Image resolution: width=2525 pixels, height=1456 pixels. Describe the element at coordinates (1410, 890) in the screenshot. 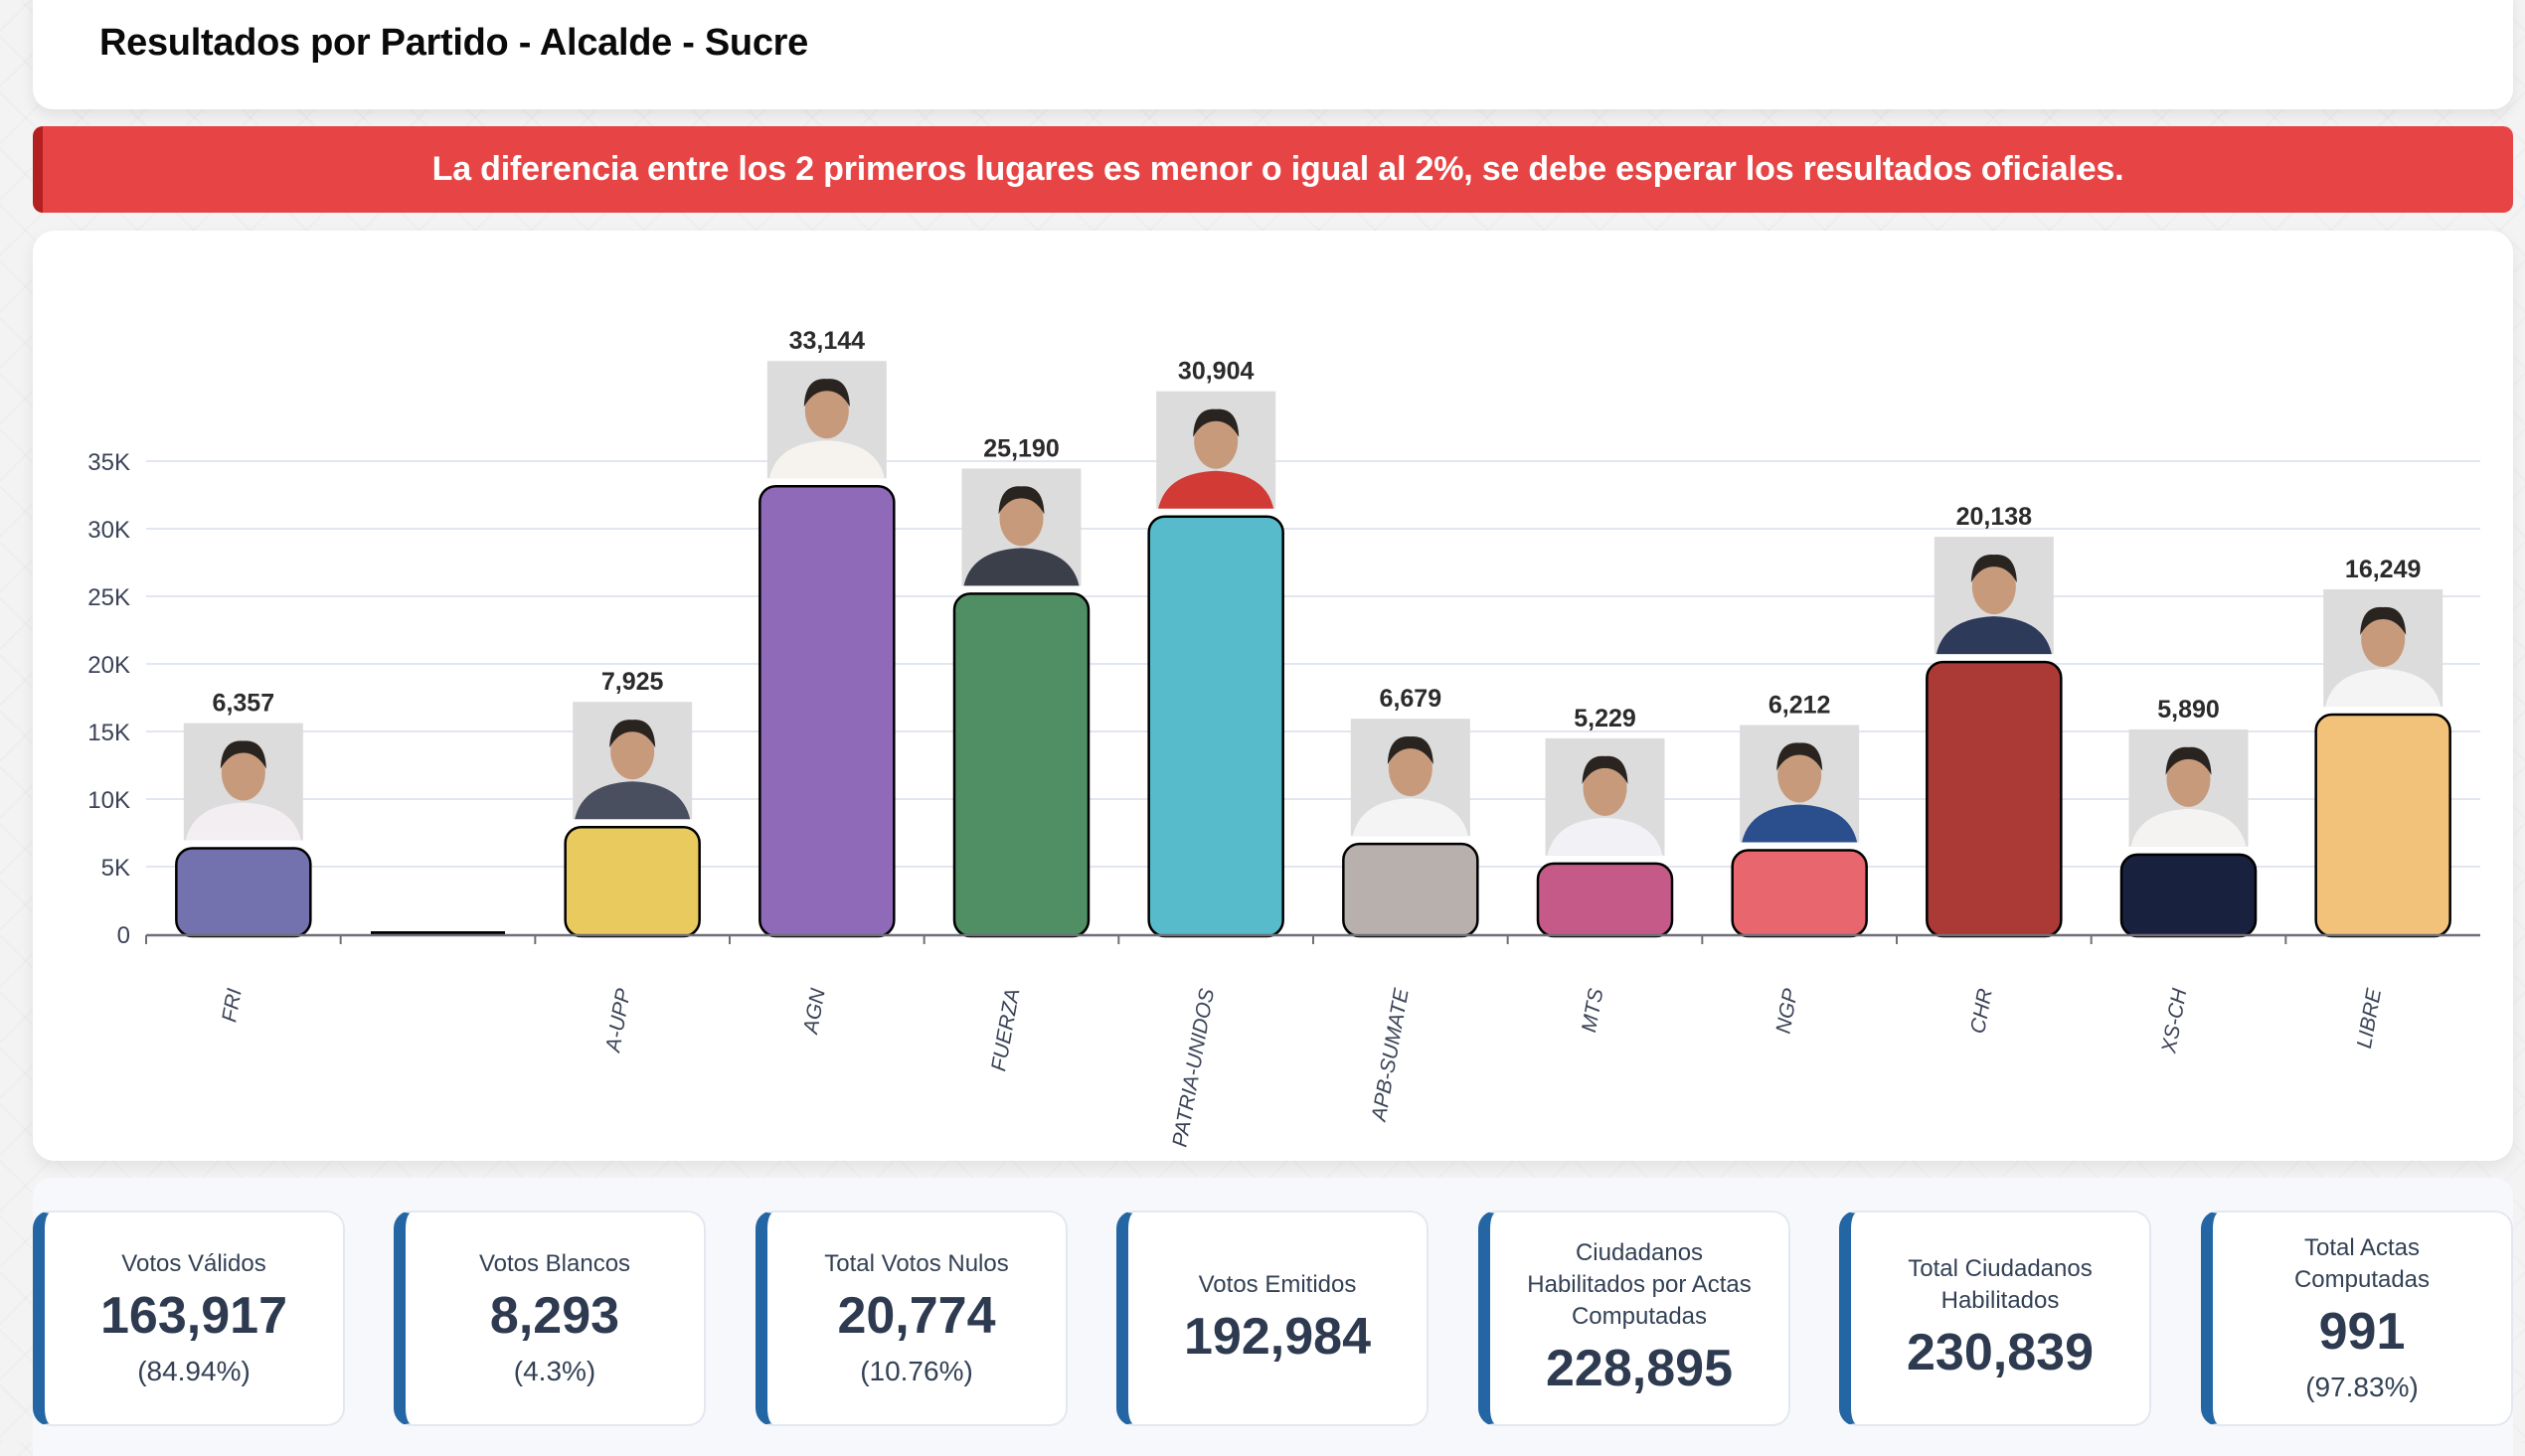

I see `bar-apb-sumate` at that location.